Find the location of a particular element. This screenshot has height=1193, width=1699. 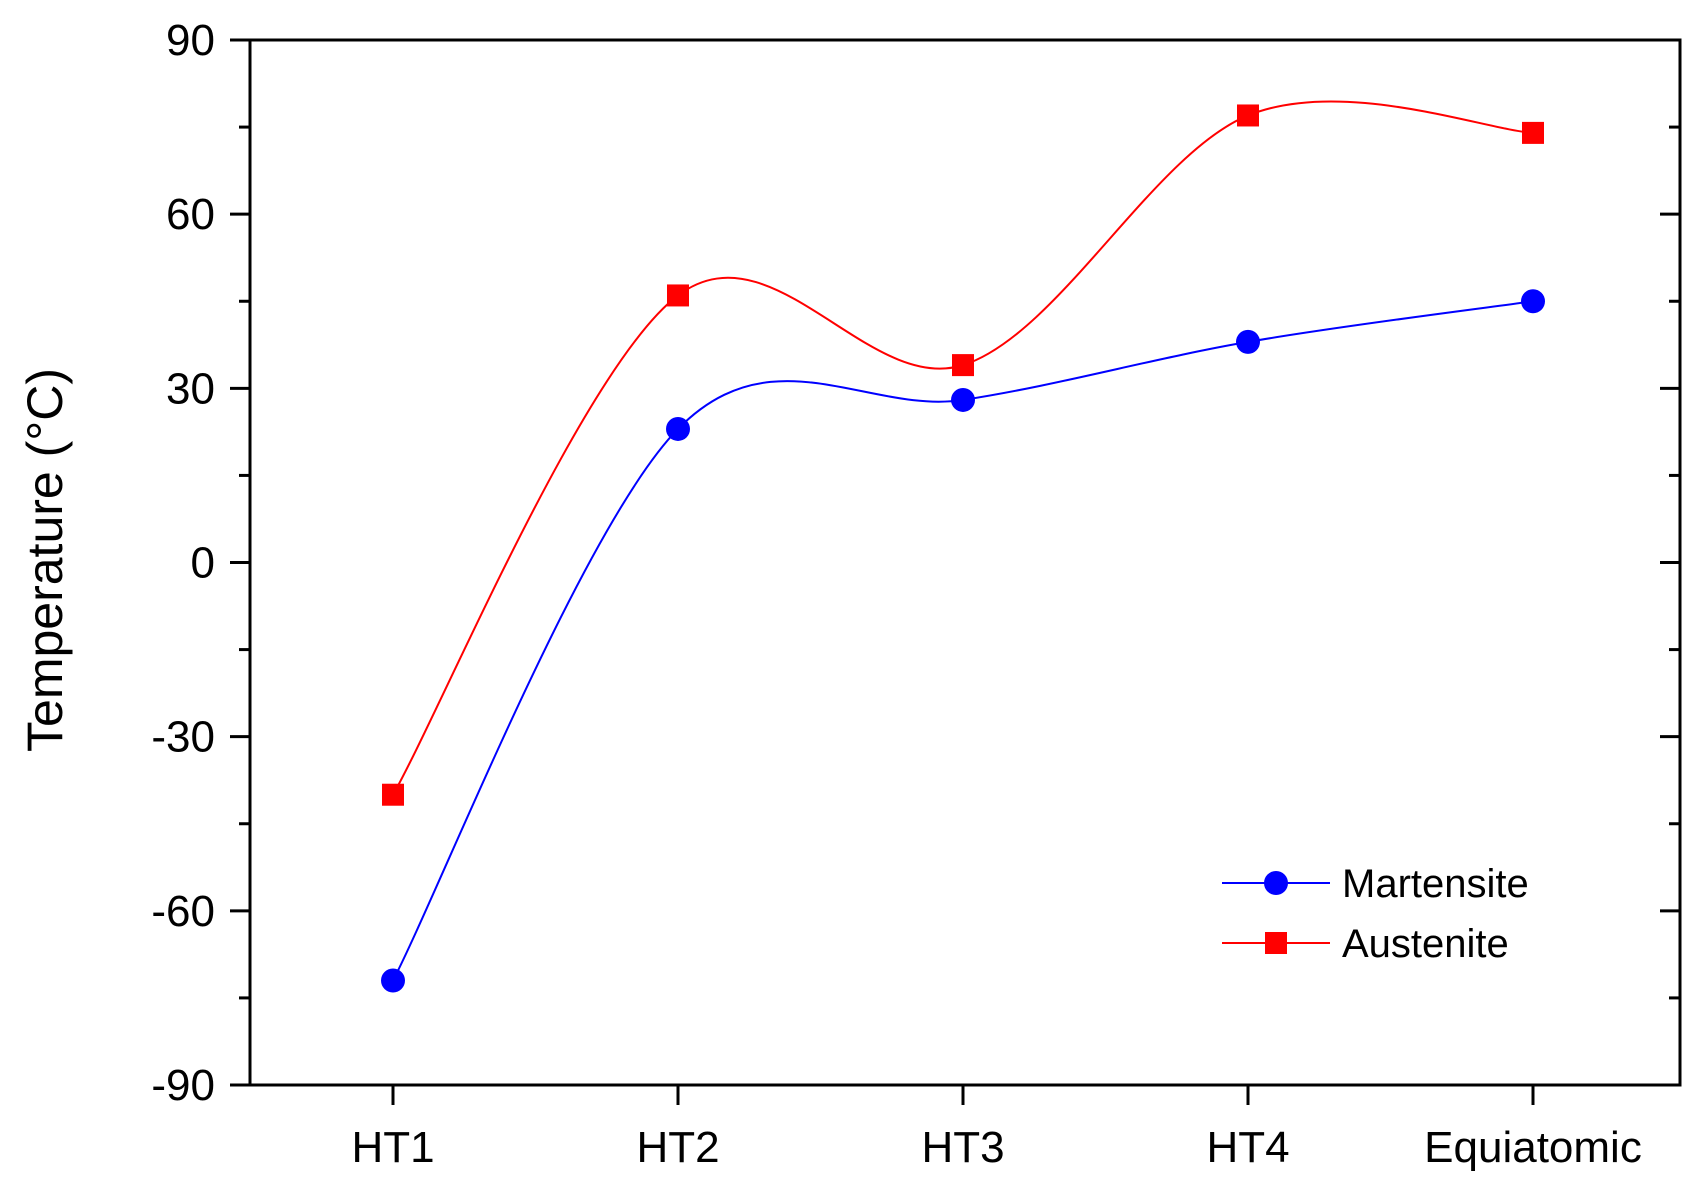

x-tick-label: HT1 is located at coordinates (392, 1147).